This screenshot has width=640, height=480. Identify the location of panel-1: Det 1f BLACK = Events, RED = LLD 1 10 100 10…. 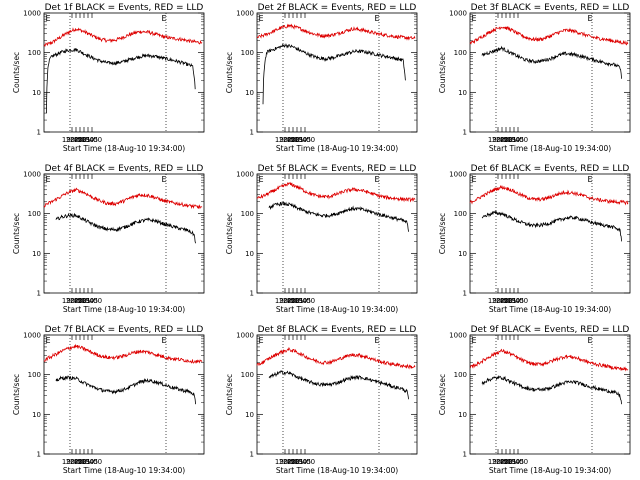
(108, 78).